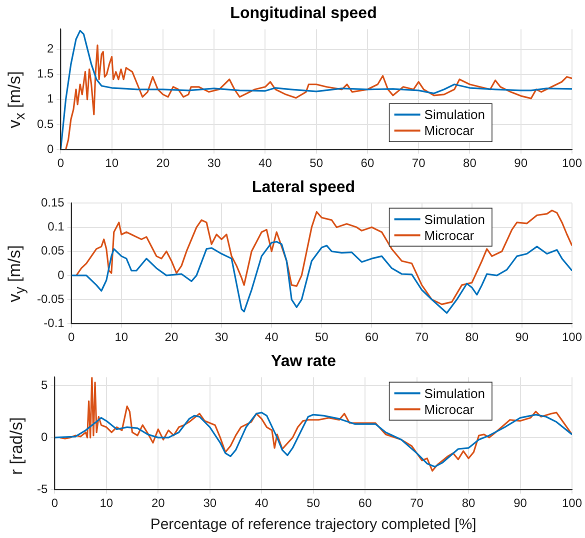 This screenshot has height=538, width=585. What do you see at coordinates (42, 489) in the screenshot?
I see `y-tick-label: -5` at bounding box center [42, 489].